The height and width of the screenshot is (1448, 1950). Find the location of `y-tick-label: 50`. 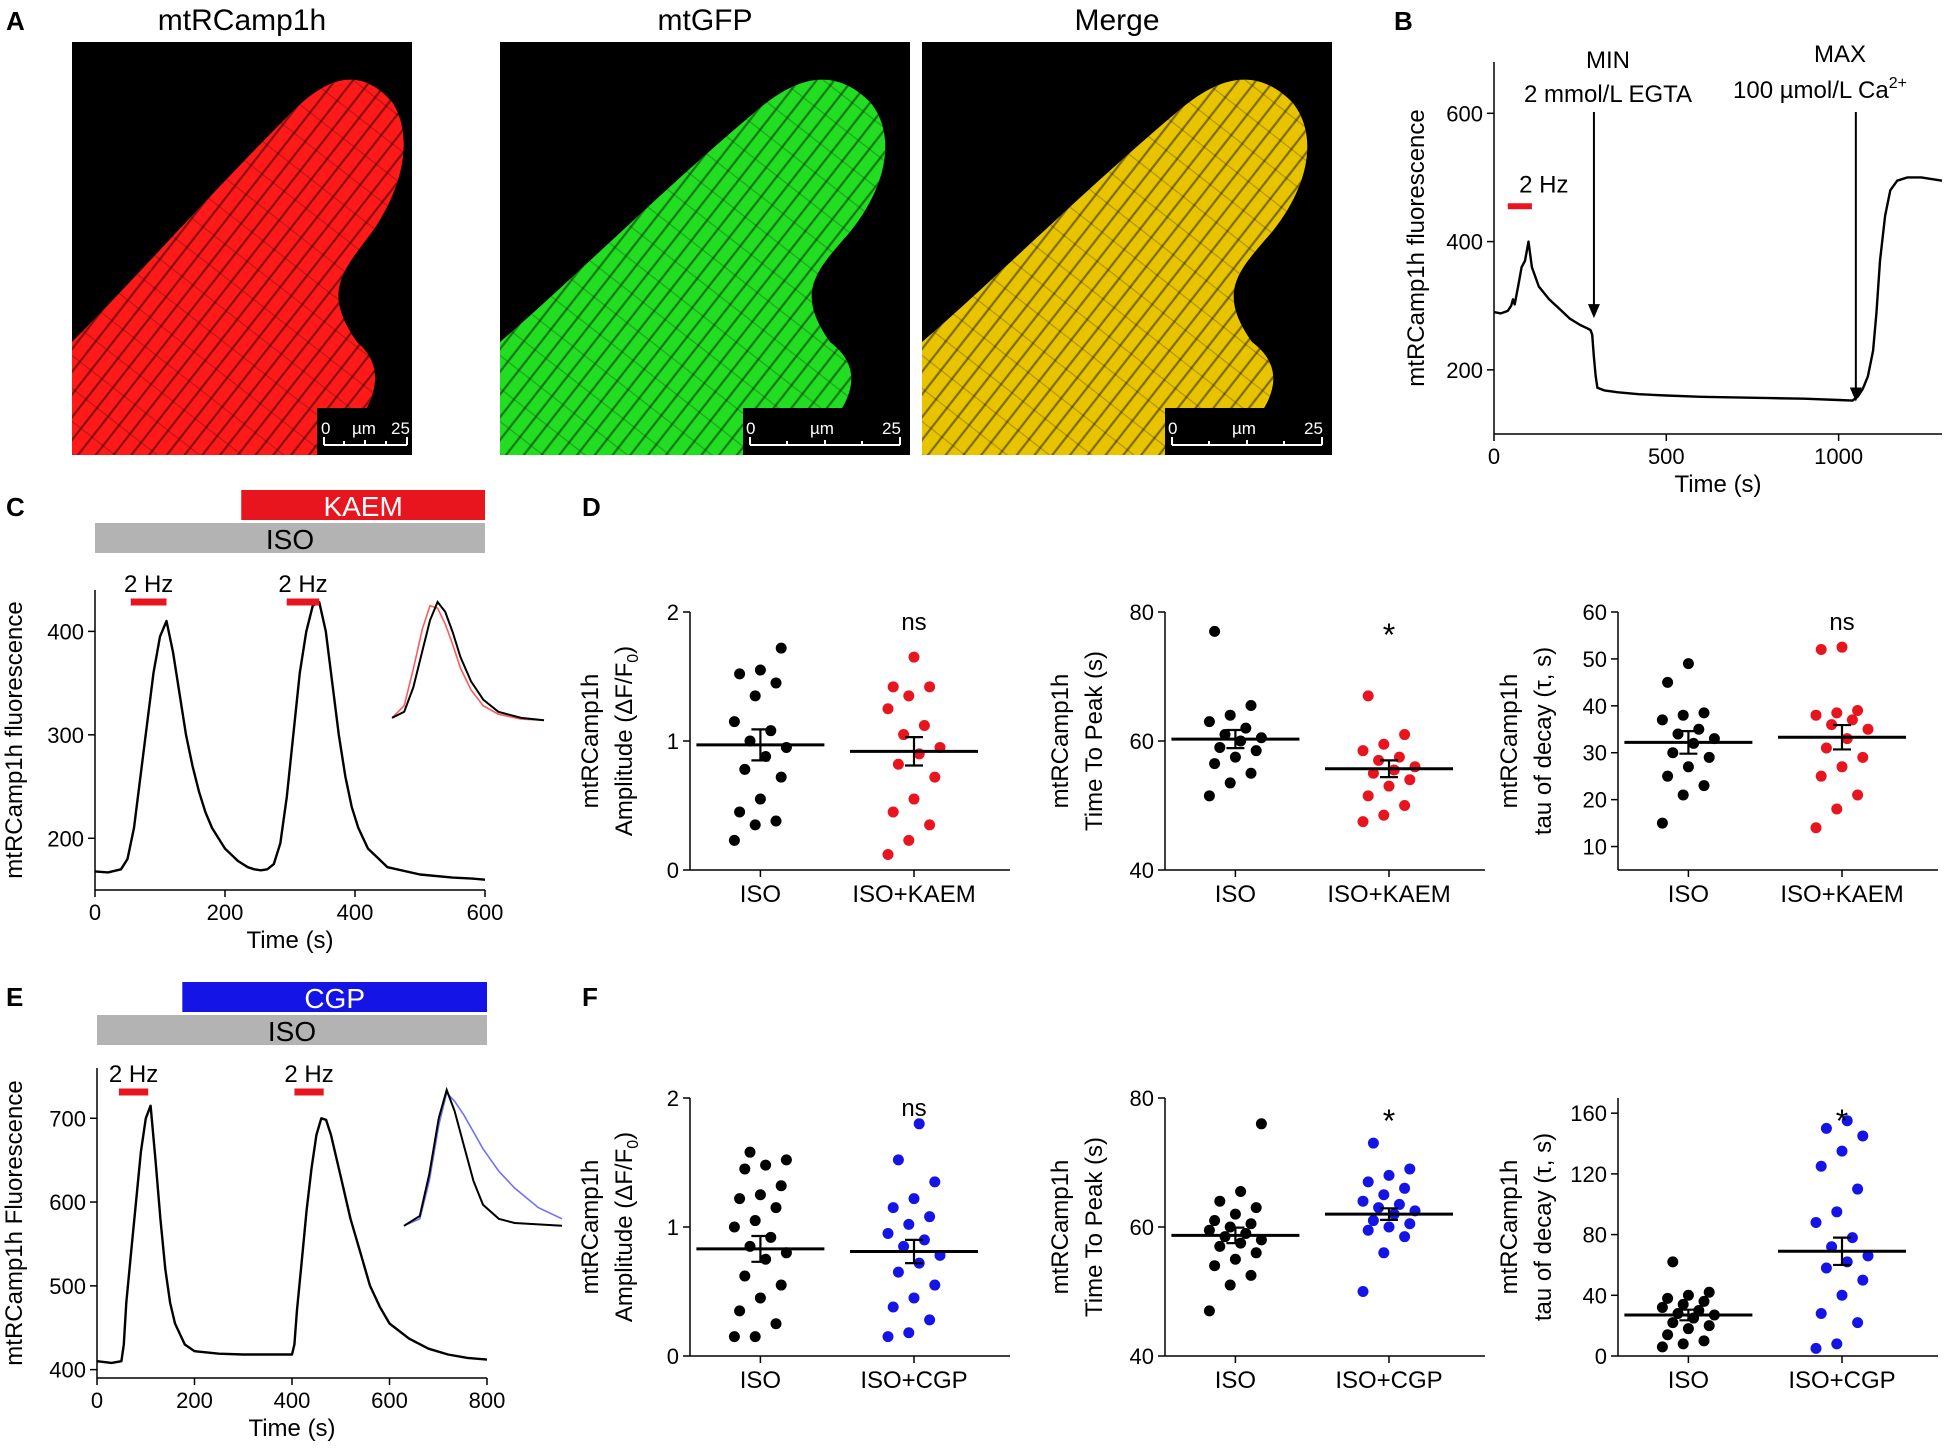

y-tick-label: 50 is located at coordinates (1595, 659).